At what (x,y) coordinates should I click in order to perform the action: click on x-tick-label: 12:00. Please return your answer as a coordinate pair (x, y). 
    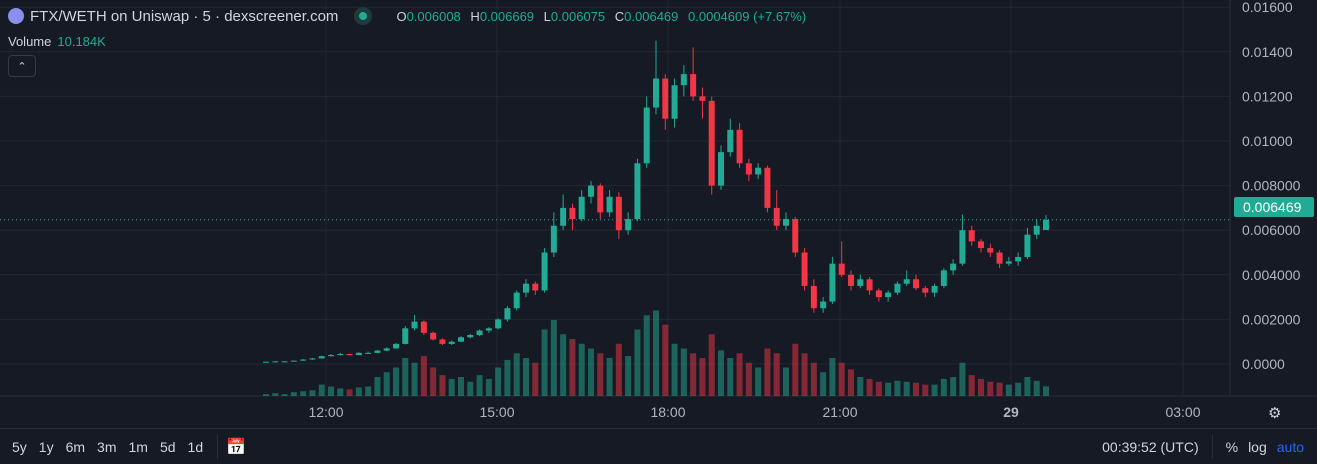
    Looking at the image, I should click on (325, 412).